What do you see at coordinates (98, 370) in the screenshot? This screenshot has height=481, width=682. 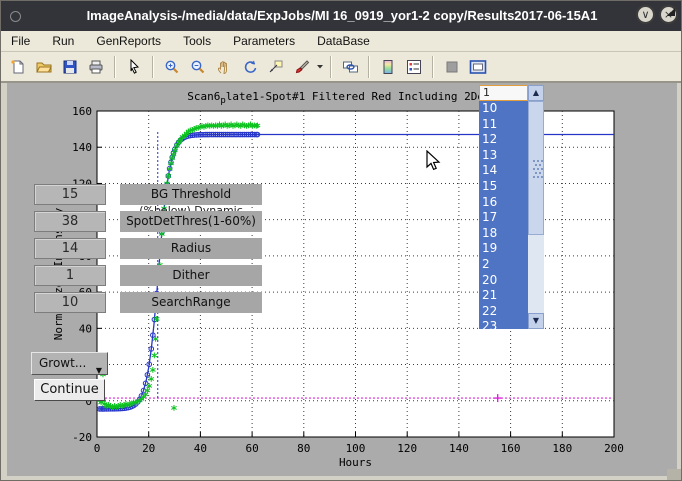 I see `popup-arrow-icon: ▼` at bounding box center [98, 370].